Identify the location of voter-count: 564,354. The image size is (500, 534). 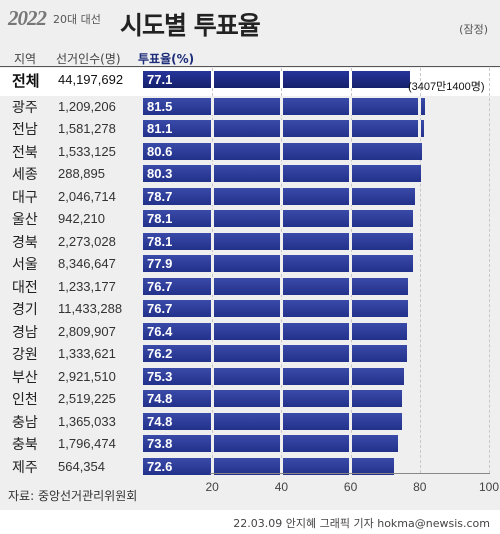
(81, 466).